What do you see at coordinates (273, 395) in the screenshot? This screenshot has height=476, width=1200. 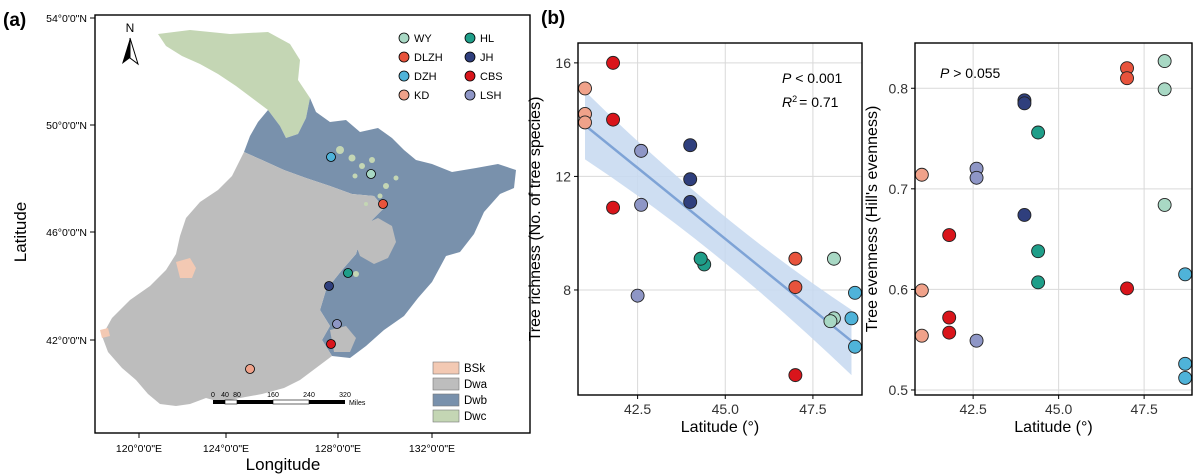 I see `scale-tick-label: 160` at bounding box center [273, 395].